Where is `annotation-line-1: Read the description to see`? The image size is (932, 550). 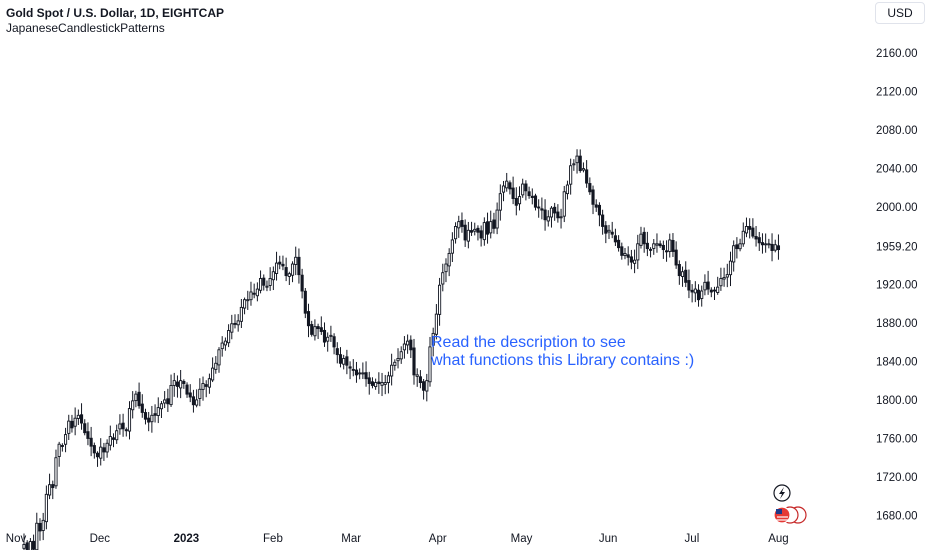
annotation-line-1: Read the description to see is located at coordinates (528, 342).